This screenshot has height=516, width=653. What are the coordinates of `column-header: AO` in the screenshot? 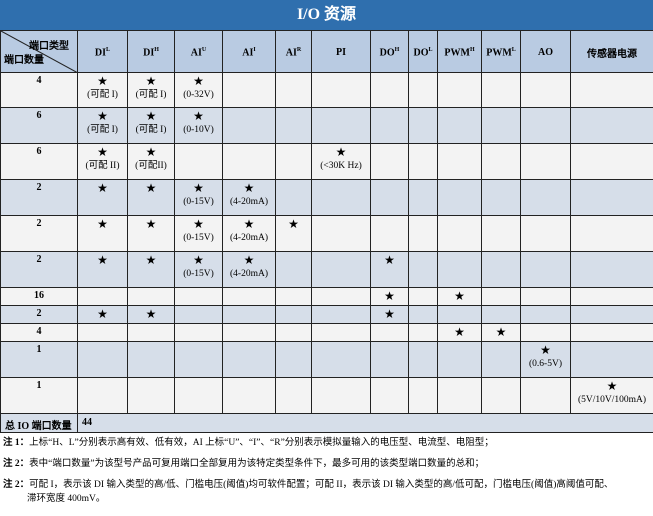 It's located at (546, 52).